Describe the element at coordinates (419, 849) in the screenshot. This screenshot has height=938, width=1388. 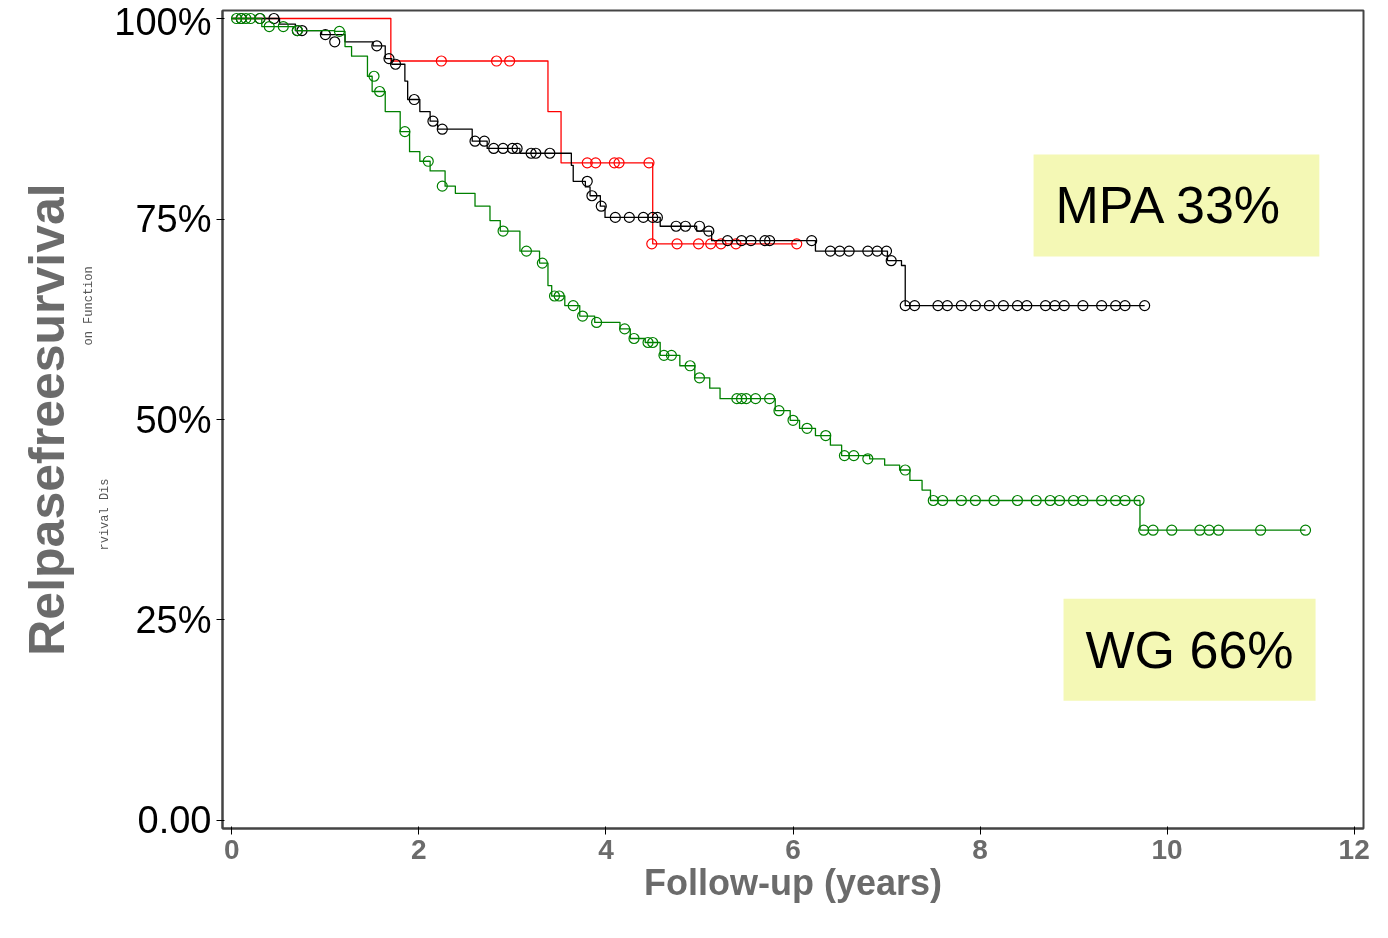
I see `x-tick-label: 2` at that location.